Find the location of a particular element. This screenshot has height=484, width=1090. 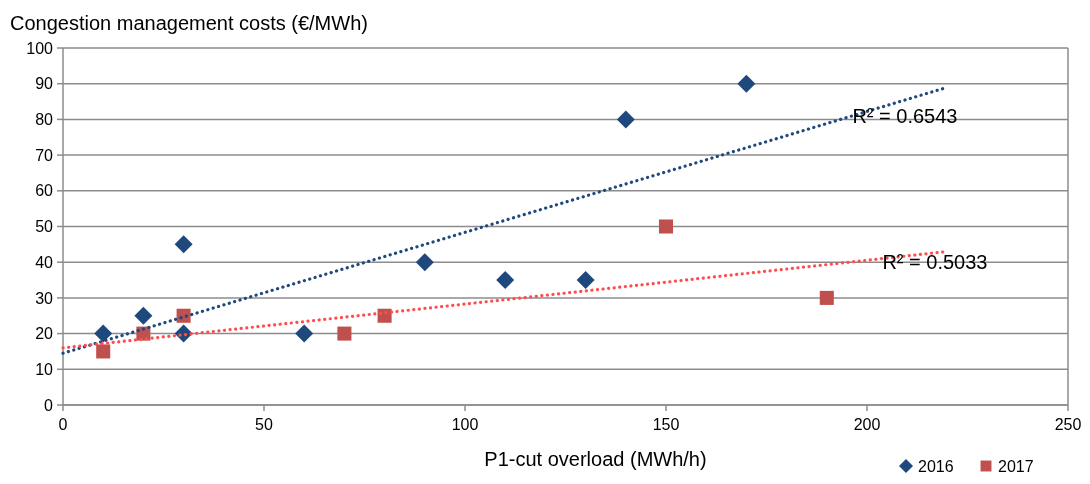

y-tick-label: 90 is located at coordinates (44, 84).